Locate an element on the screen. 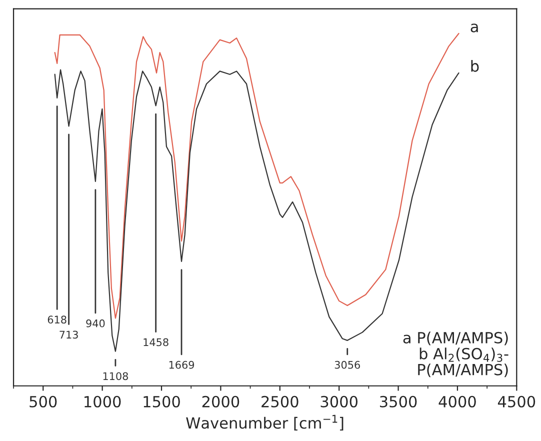  x-tick-label: 1500 is located at coordinates (162, 402).